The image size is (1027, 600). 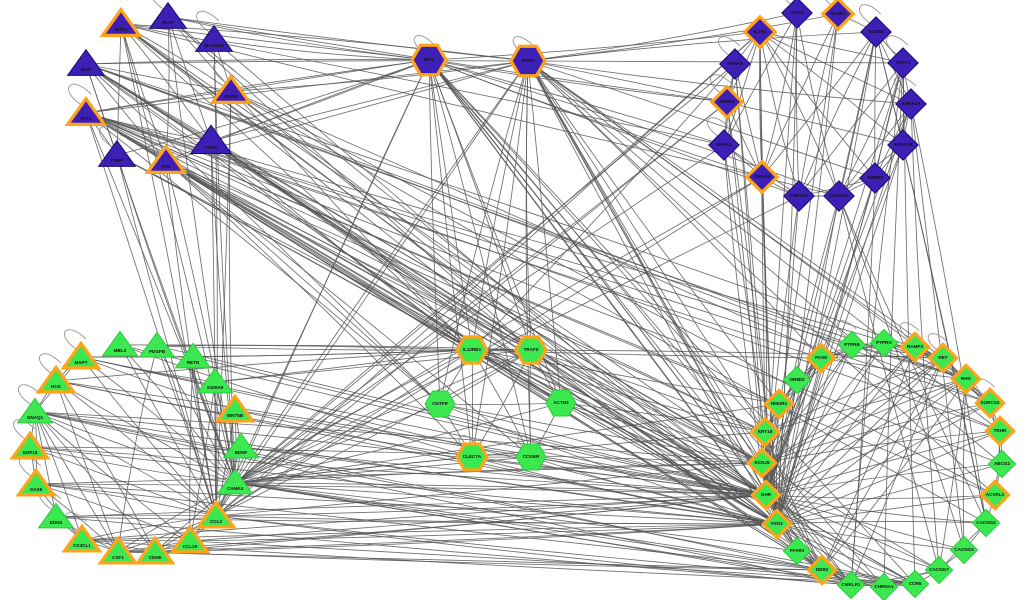 I want to click on graph-node-retn, so click(x=193, y=355).